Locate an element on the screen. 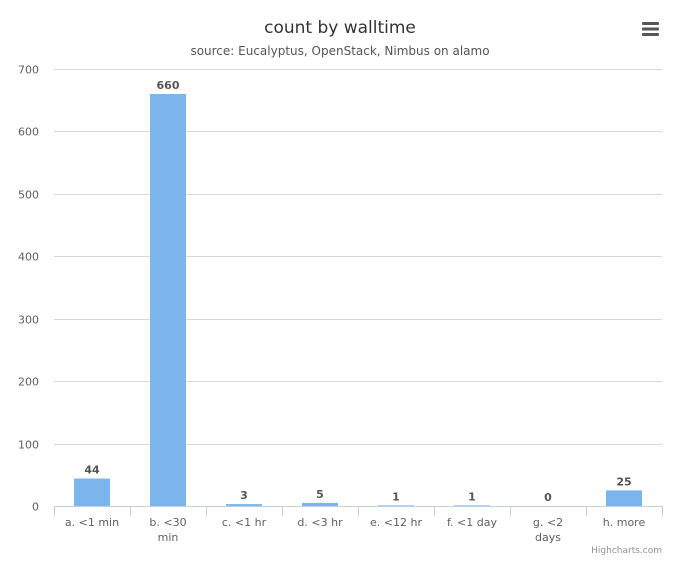 Image resolution: width=680 pixels, height=566 pixels. hamburger-menu-icon is located at coordinates (650, 29).